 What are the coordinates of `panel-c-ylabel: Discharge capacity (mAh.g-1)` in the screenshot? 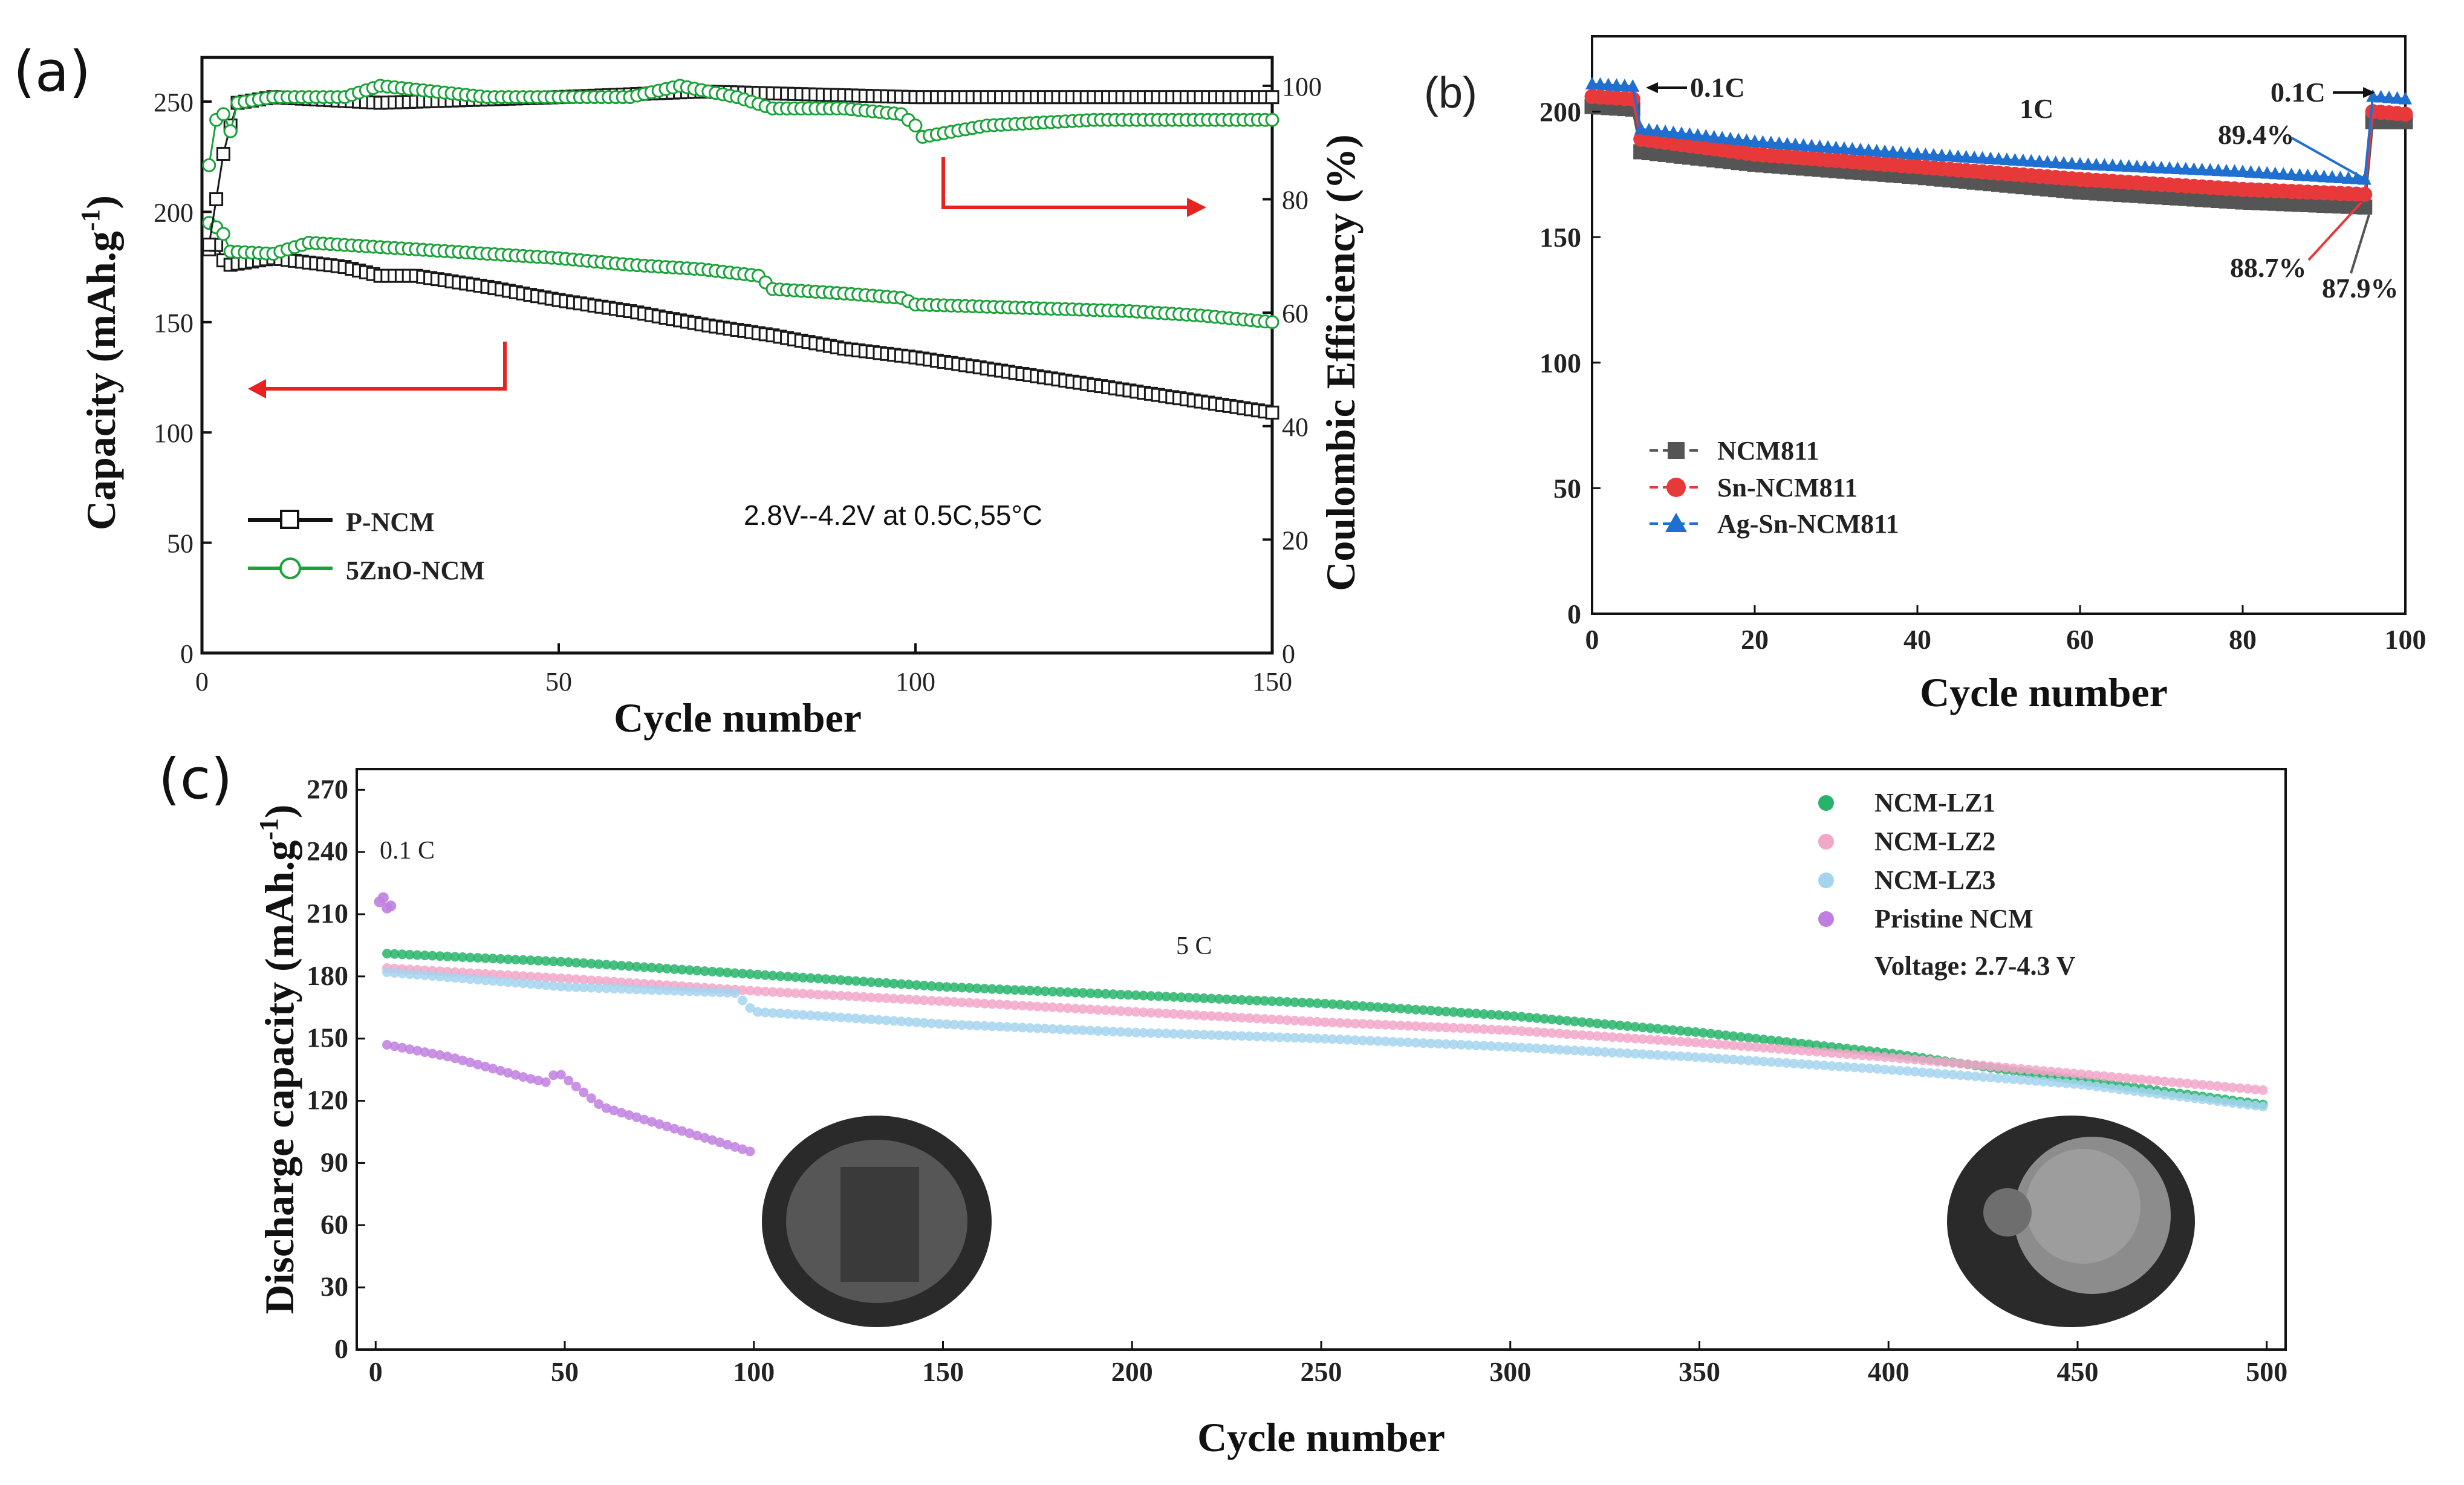 It's located at (278, 1059).